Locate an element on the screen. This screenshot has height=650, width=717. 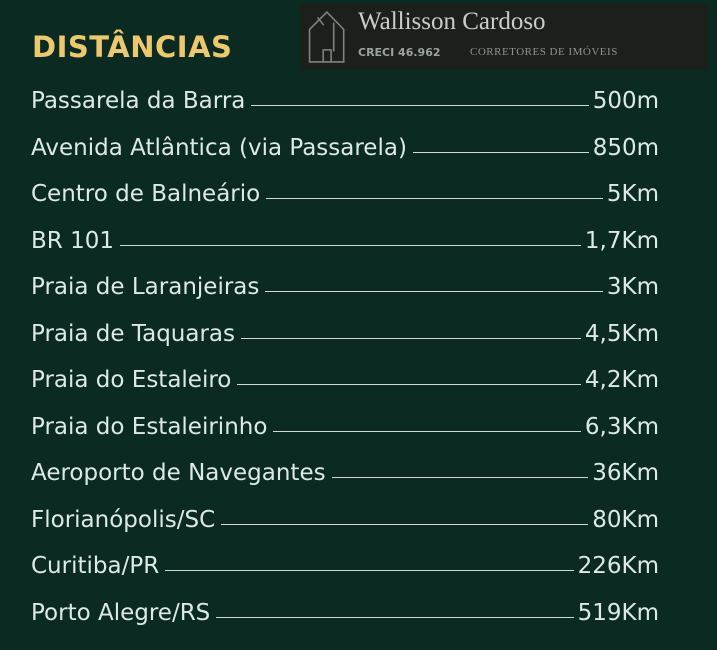
distance-value: 850m is located at coordinates (625, 147).